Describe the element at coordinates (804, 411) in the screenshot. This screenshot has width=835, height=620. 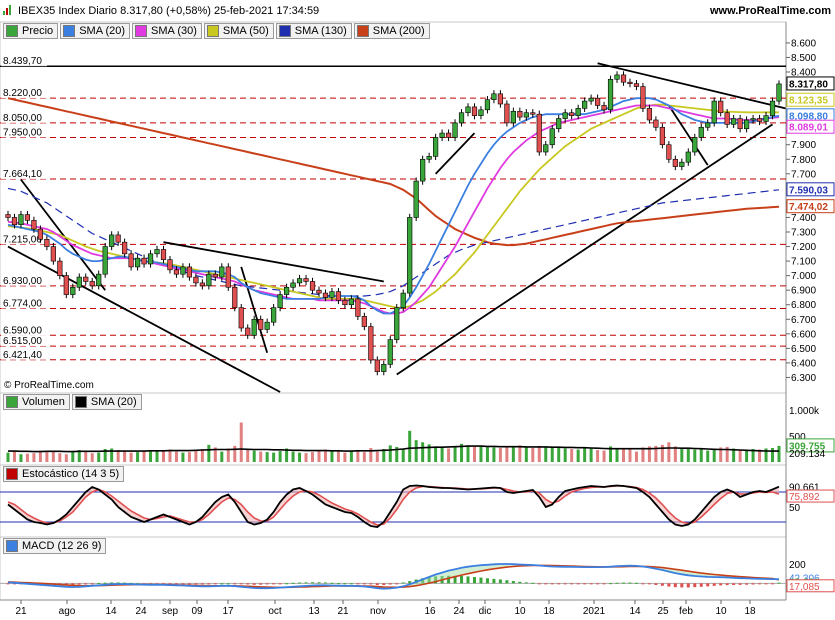
I see `y-tick-label: 1.000k` at that location.